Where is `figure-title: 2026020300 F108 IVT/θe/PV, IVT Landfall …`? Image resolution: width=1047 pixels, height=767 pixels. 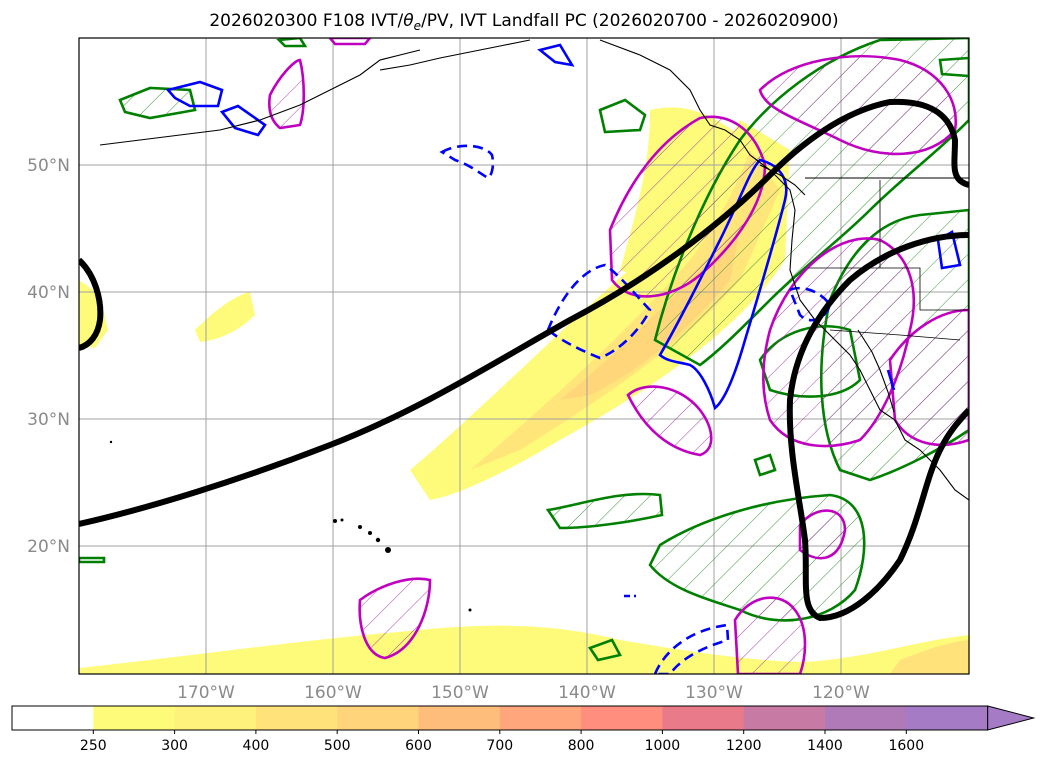 figure-title: 2026020300 F108 IVT/θe/PV, IVT Landfall … is located at coordinates (523, 22).